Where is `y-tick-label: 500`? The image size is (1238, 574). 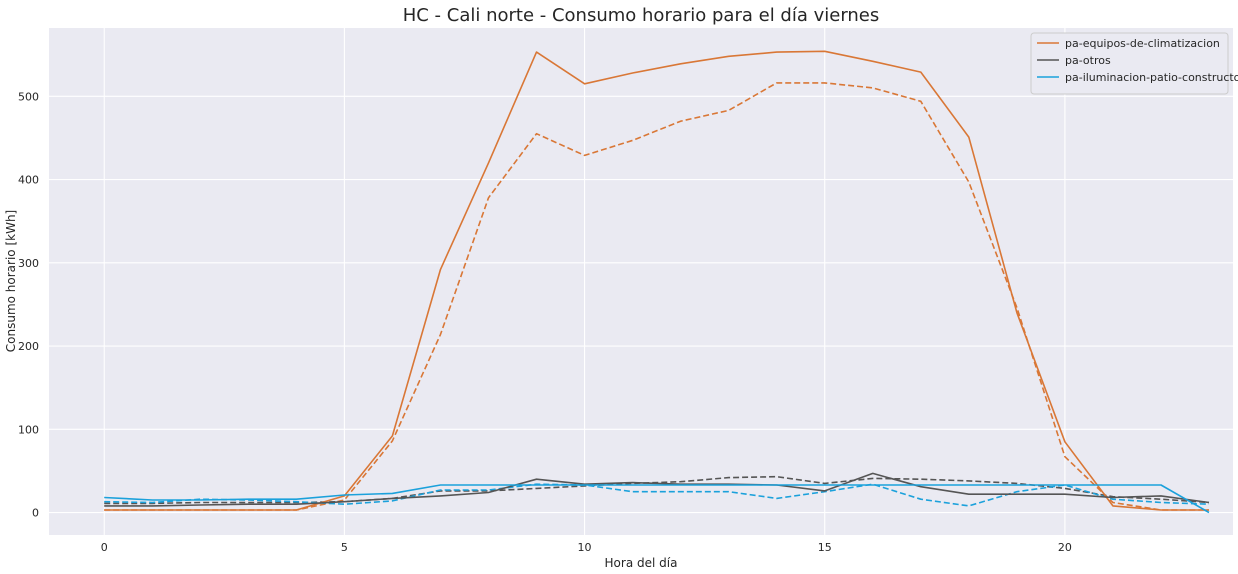
y-tick-label: 500 is located at coordinates (28, 96).